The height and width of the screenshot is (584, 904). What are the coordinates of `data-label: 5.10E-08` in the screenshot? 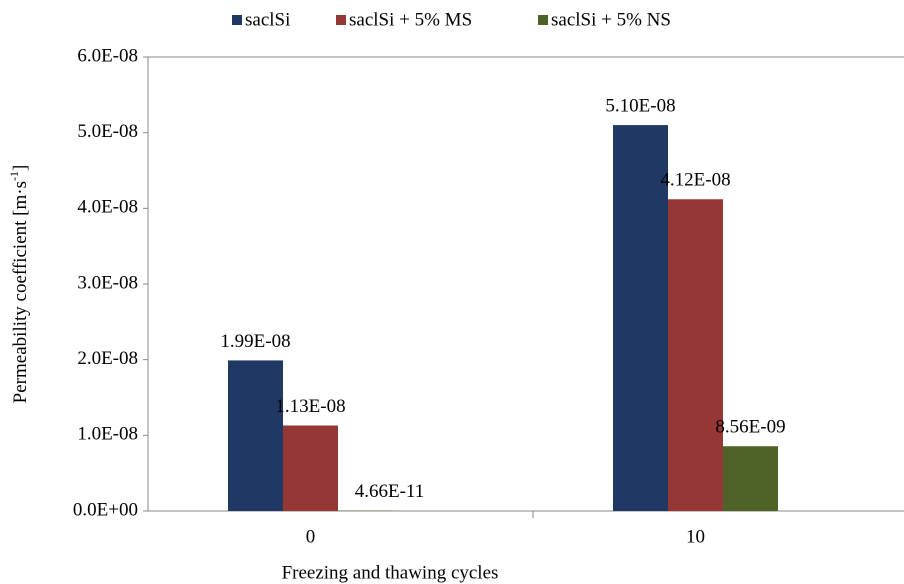 It's located at (640, 105).